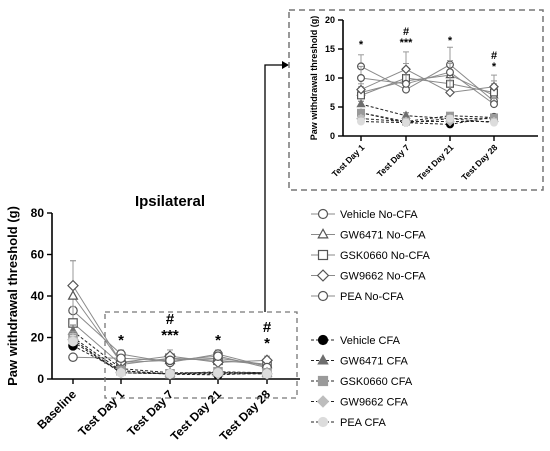  Describe the element at coordinates (363, 423) in the screenshot. I see `legend-label: PEA CFA` at that location.